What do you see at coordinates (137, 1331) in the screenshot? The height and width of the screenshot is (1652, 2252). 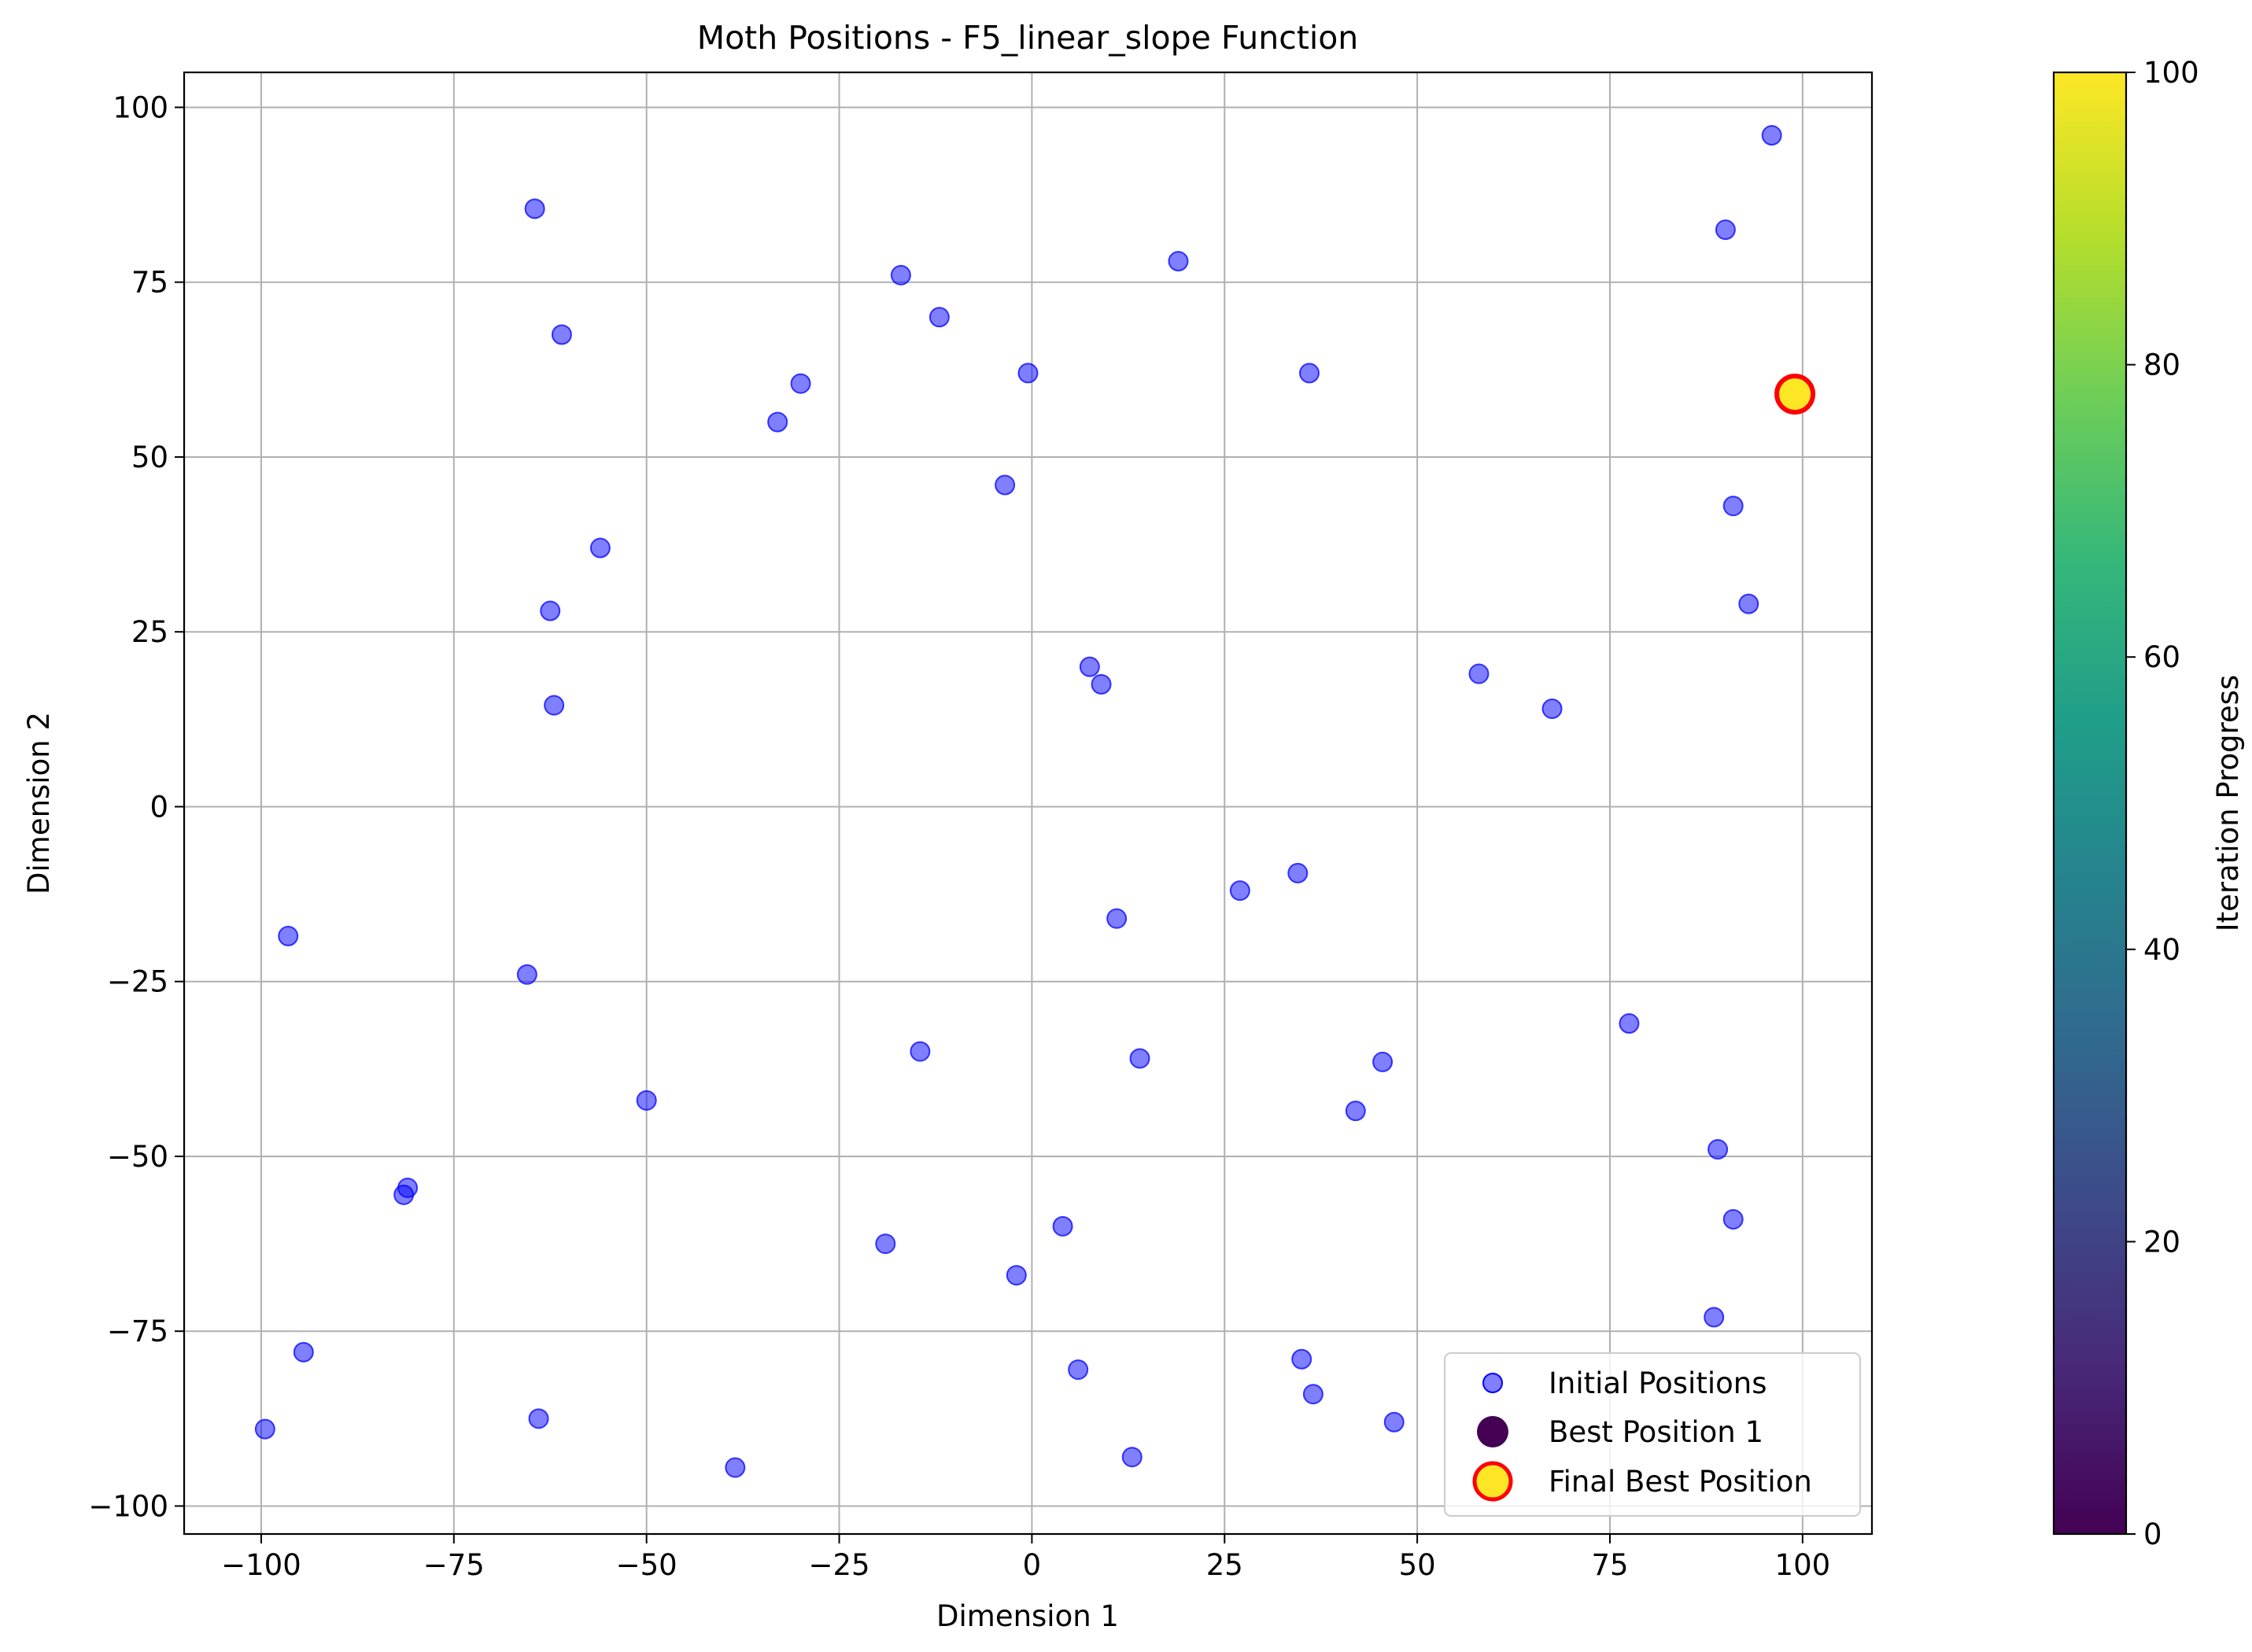 I see `y-tick-label: −75` at bounding box center [137, 1331].